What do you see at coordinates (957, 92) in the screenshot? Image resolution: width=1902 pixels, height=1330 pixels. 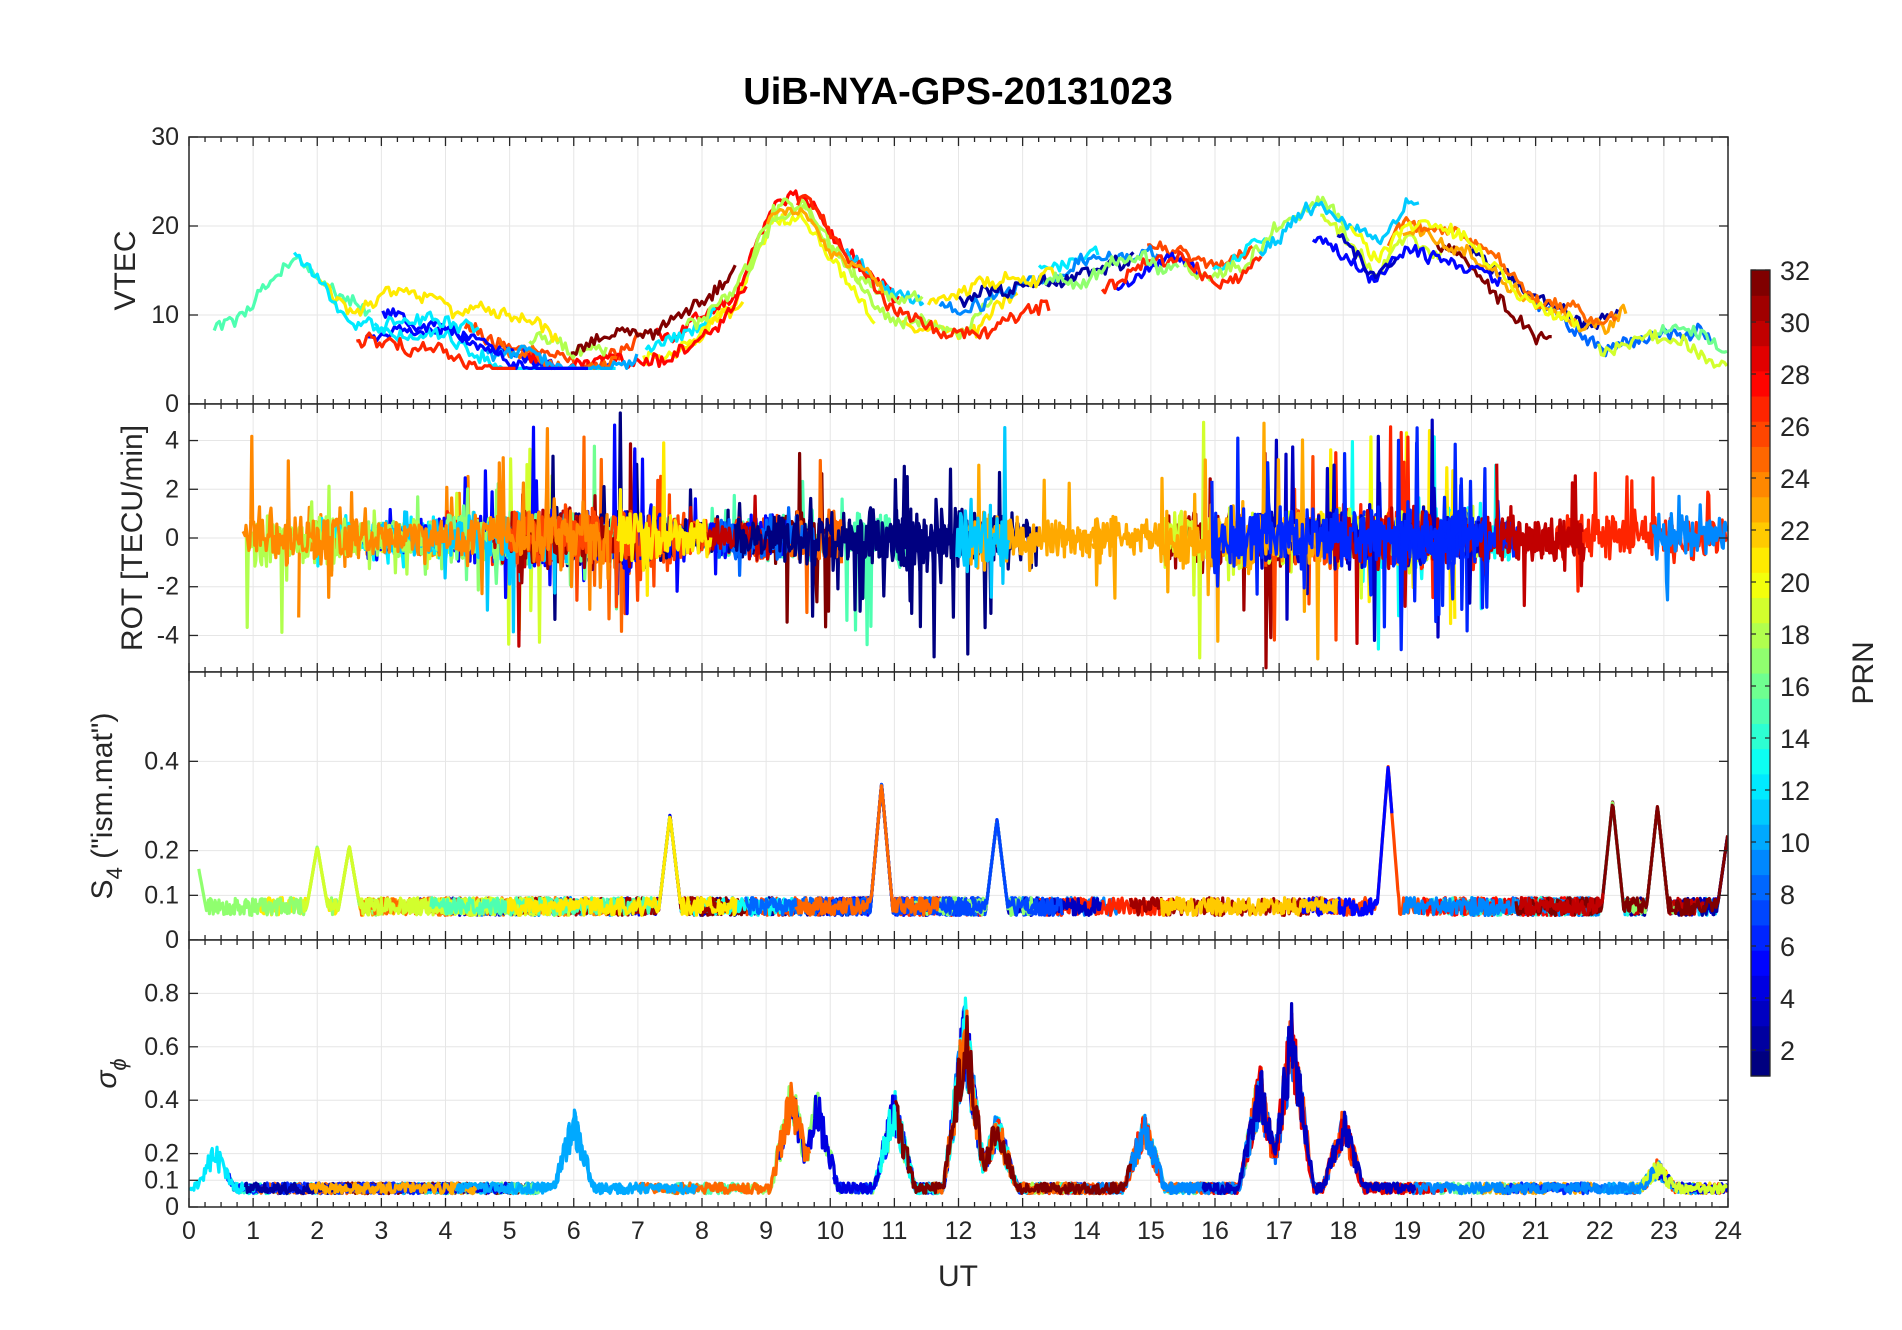 I see `chart-title: UiB-NYA-GPS-20131023` at bounding box center [957, 92].